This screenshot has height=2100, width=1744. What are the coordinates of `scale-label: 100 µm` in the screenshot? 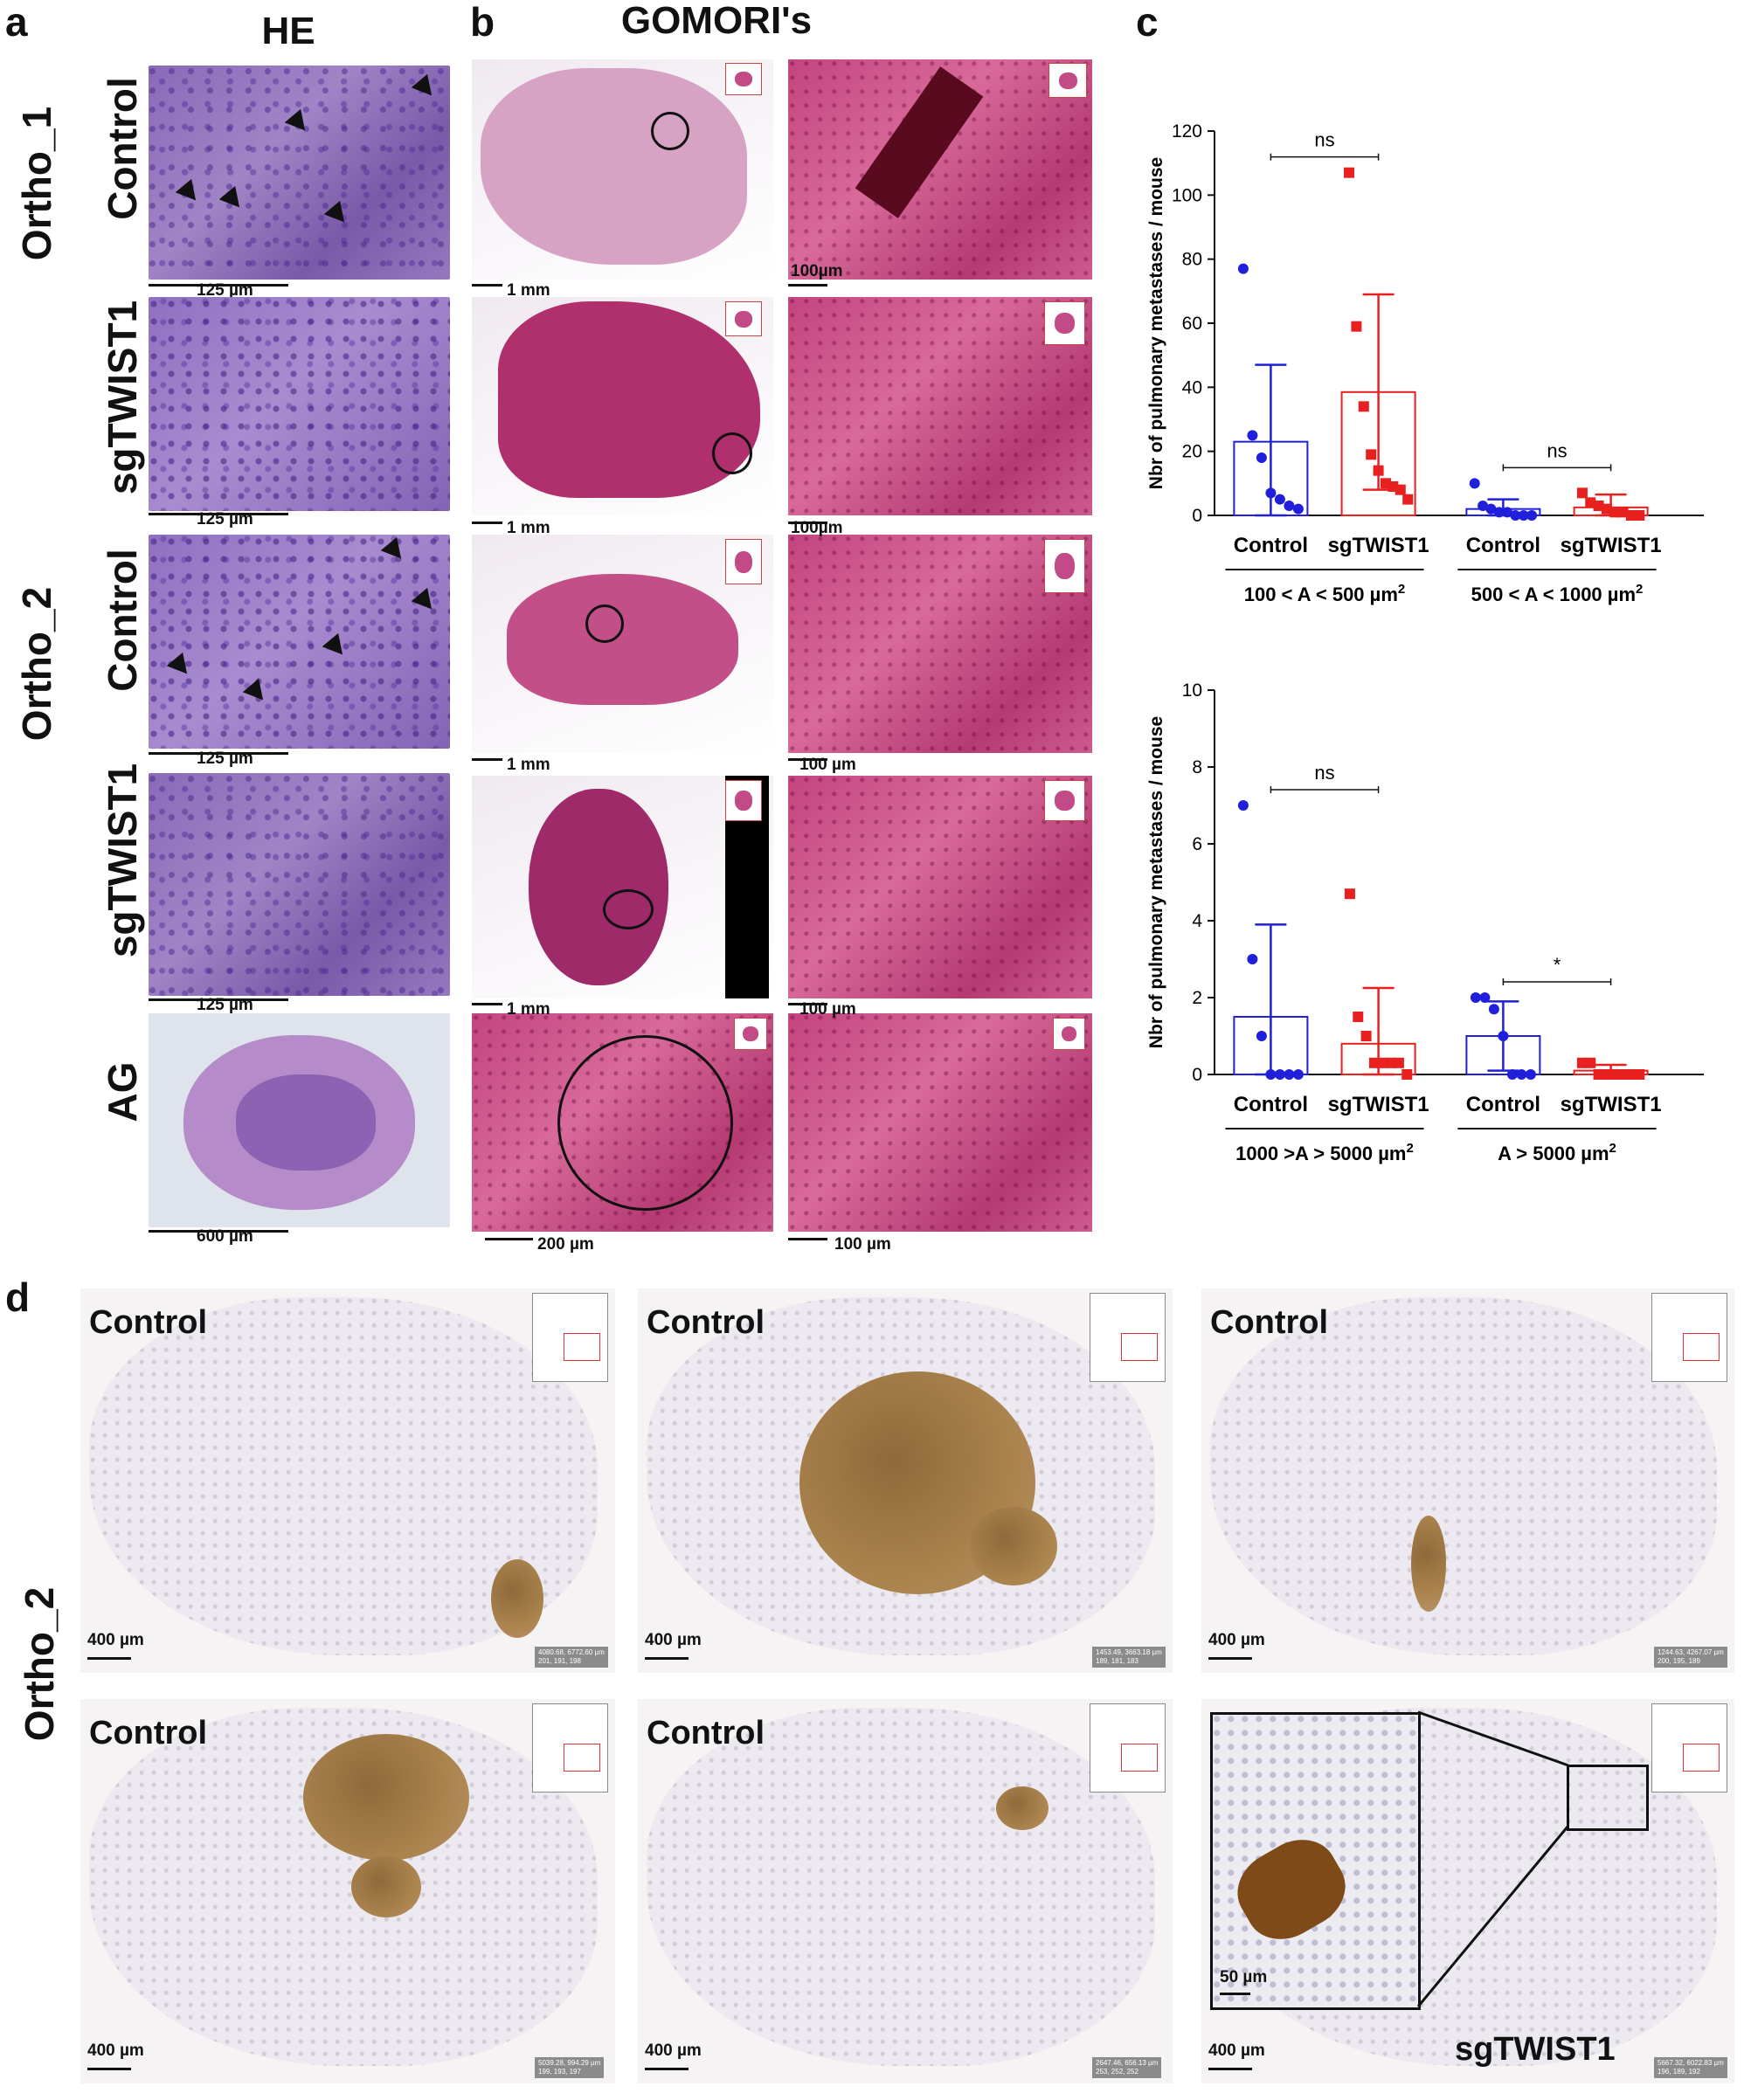 It's located at (828, 765).